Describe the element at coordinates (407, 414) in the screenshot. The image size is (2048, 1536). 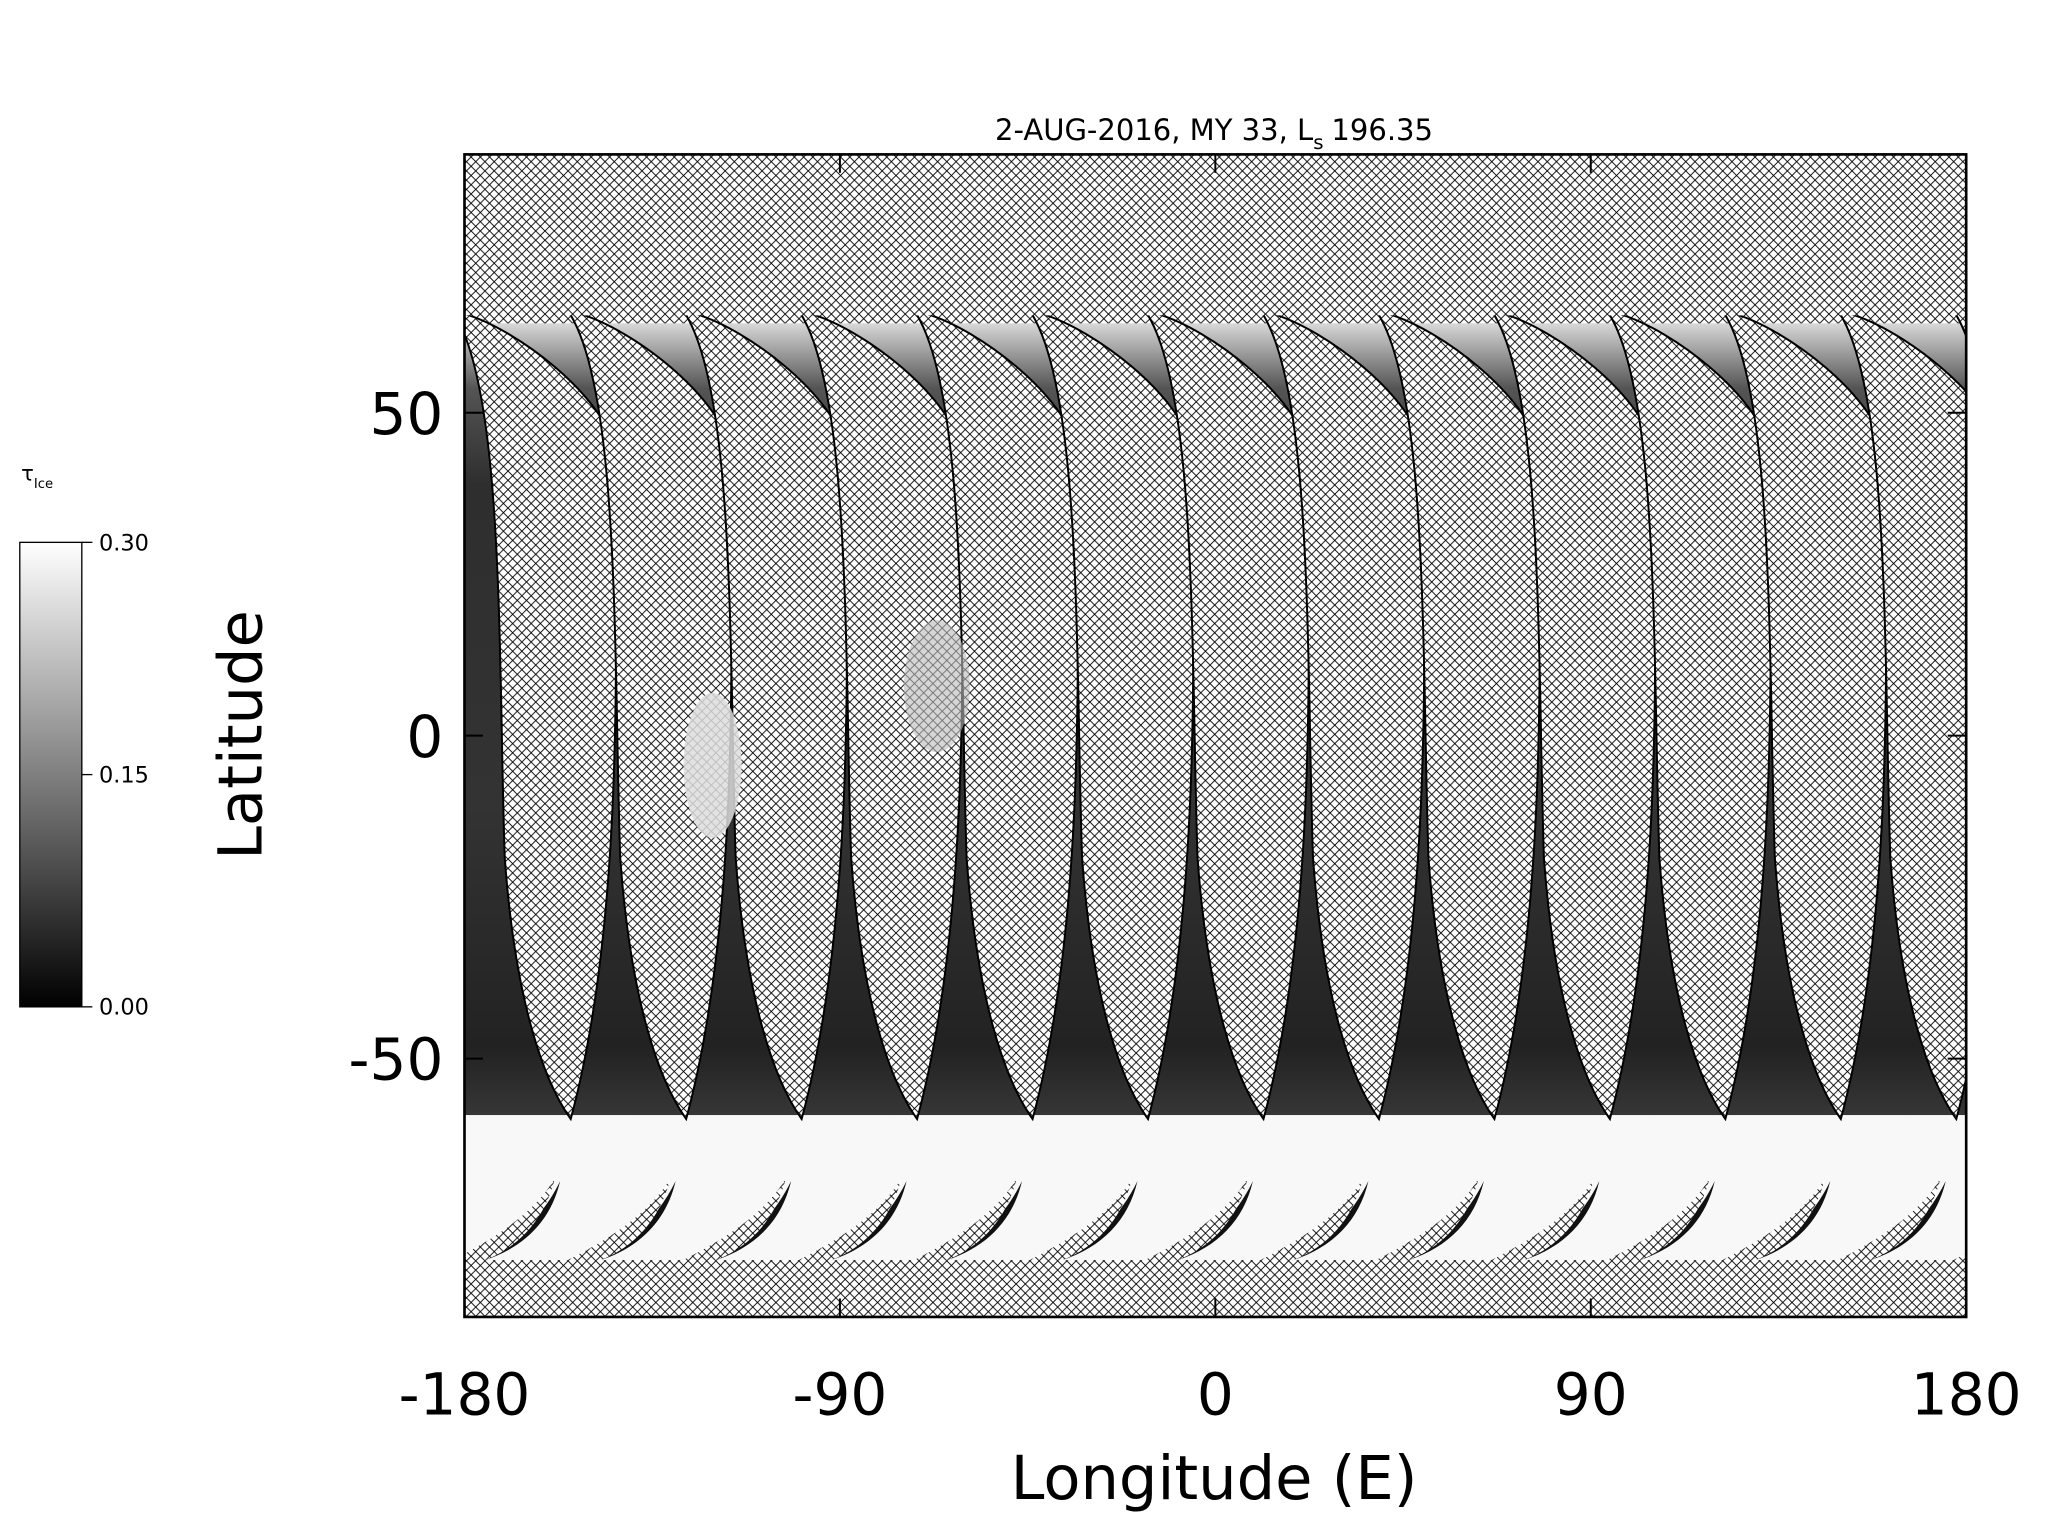
I see `y-tick-label: 50` at that location.